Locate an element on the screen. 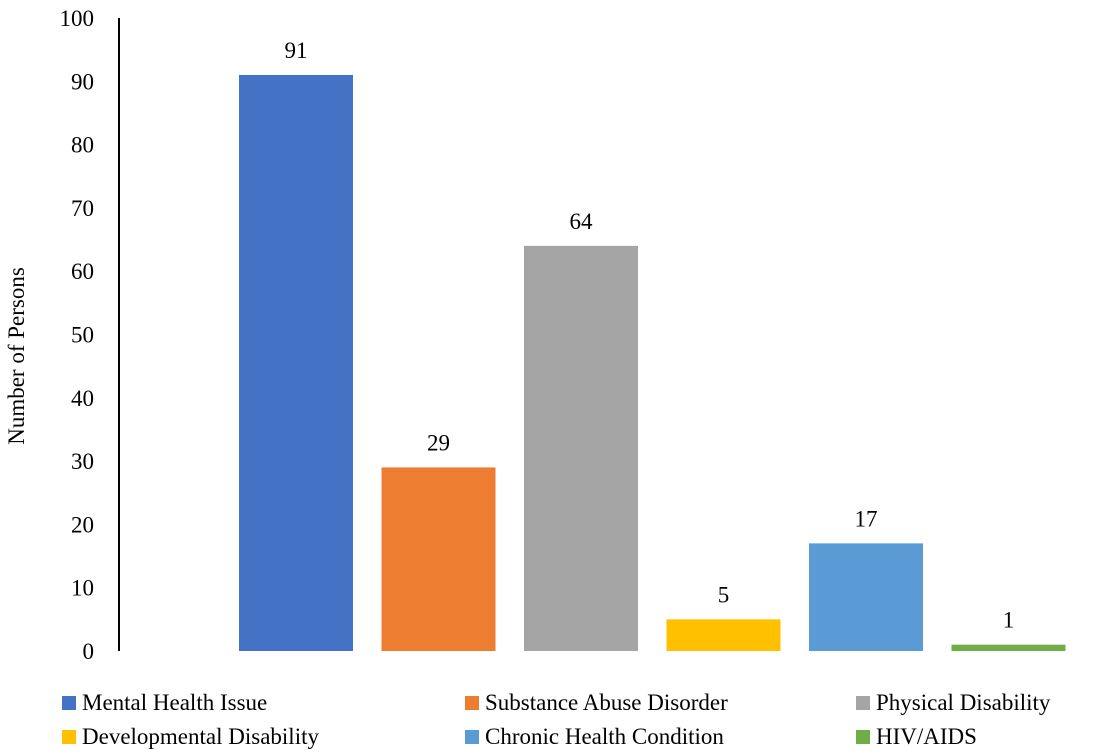 The height and width of the screenshot is (754, 1118). legend-label: HIV/AIDS is located at coordinates (926, 736).